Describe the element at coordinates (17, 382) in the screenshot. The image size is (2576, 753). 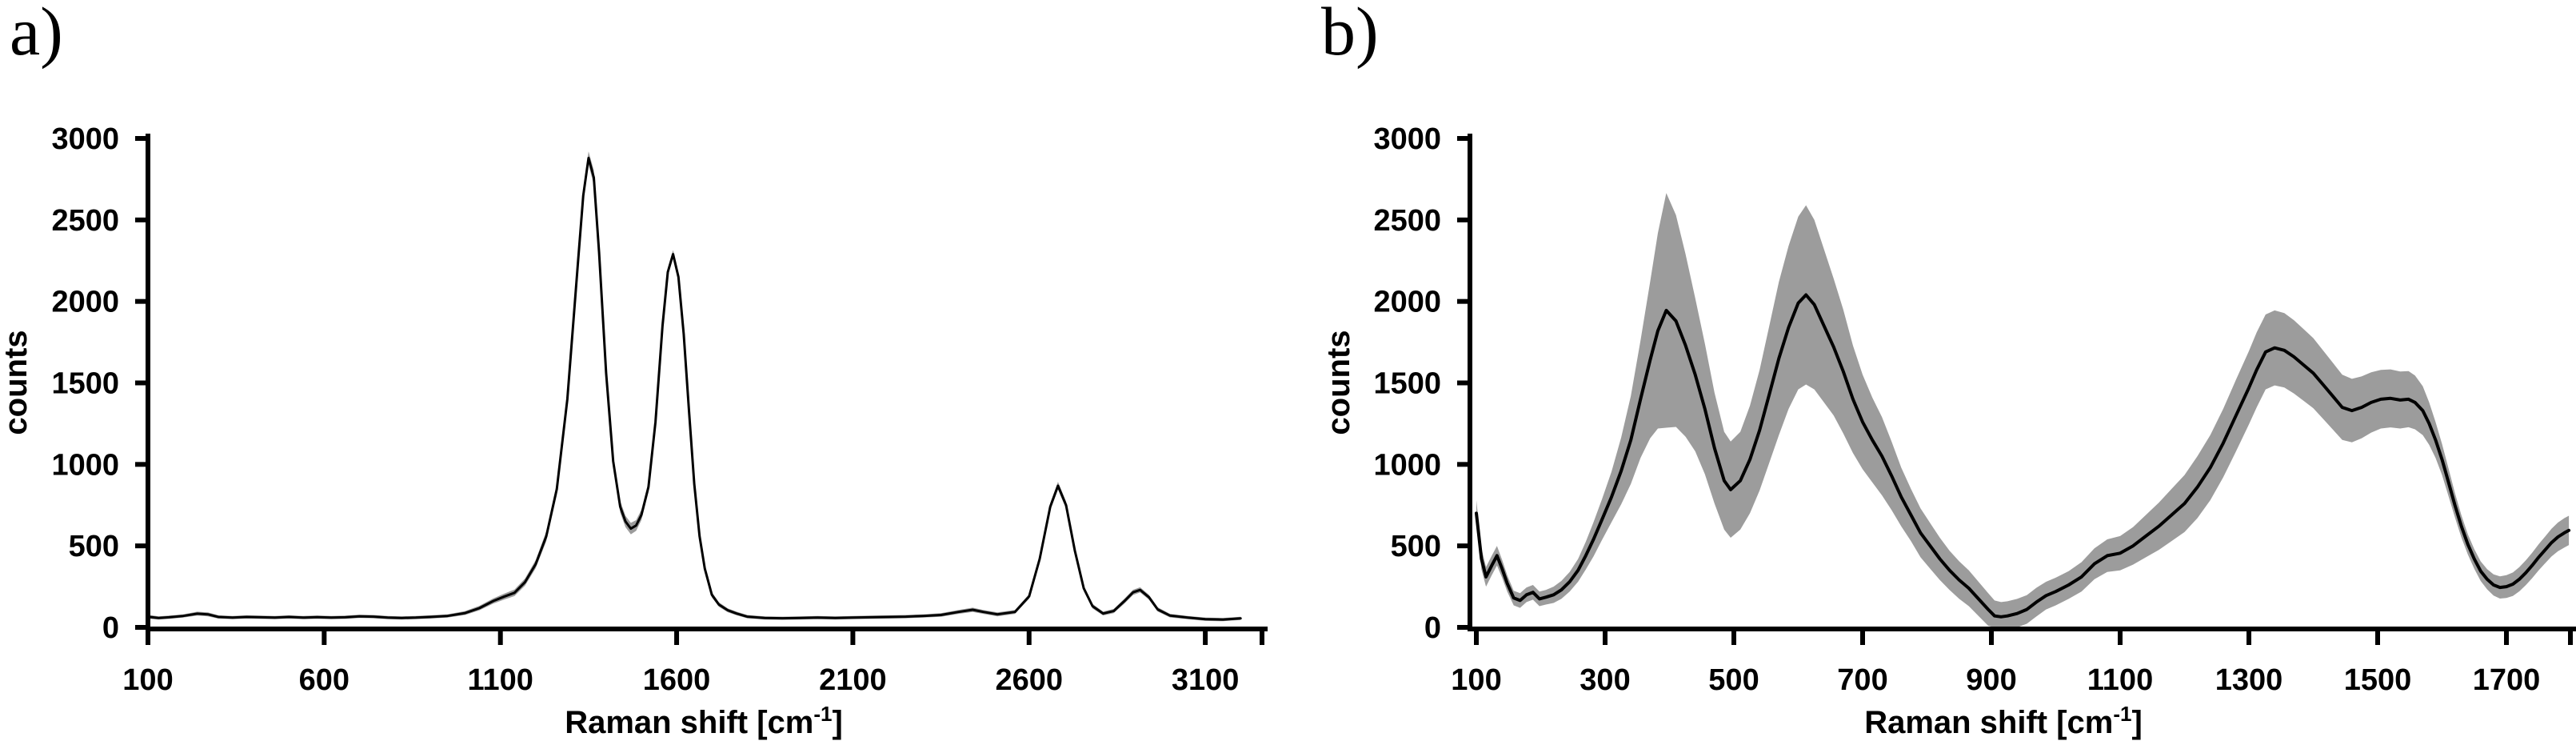
I see `y-axis-title-a: counts` at that location.